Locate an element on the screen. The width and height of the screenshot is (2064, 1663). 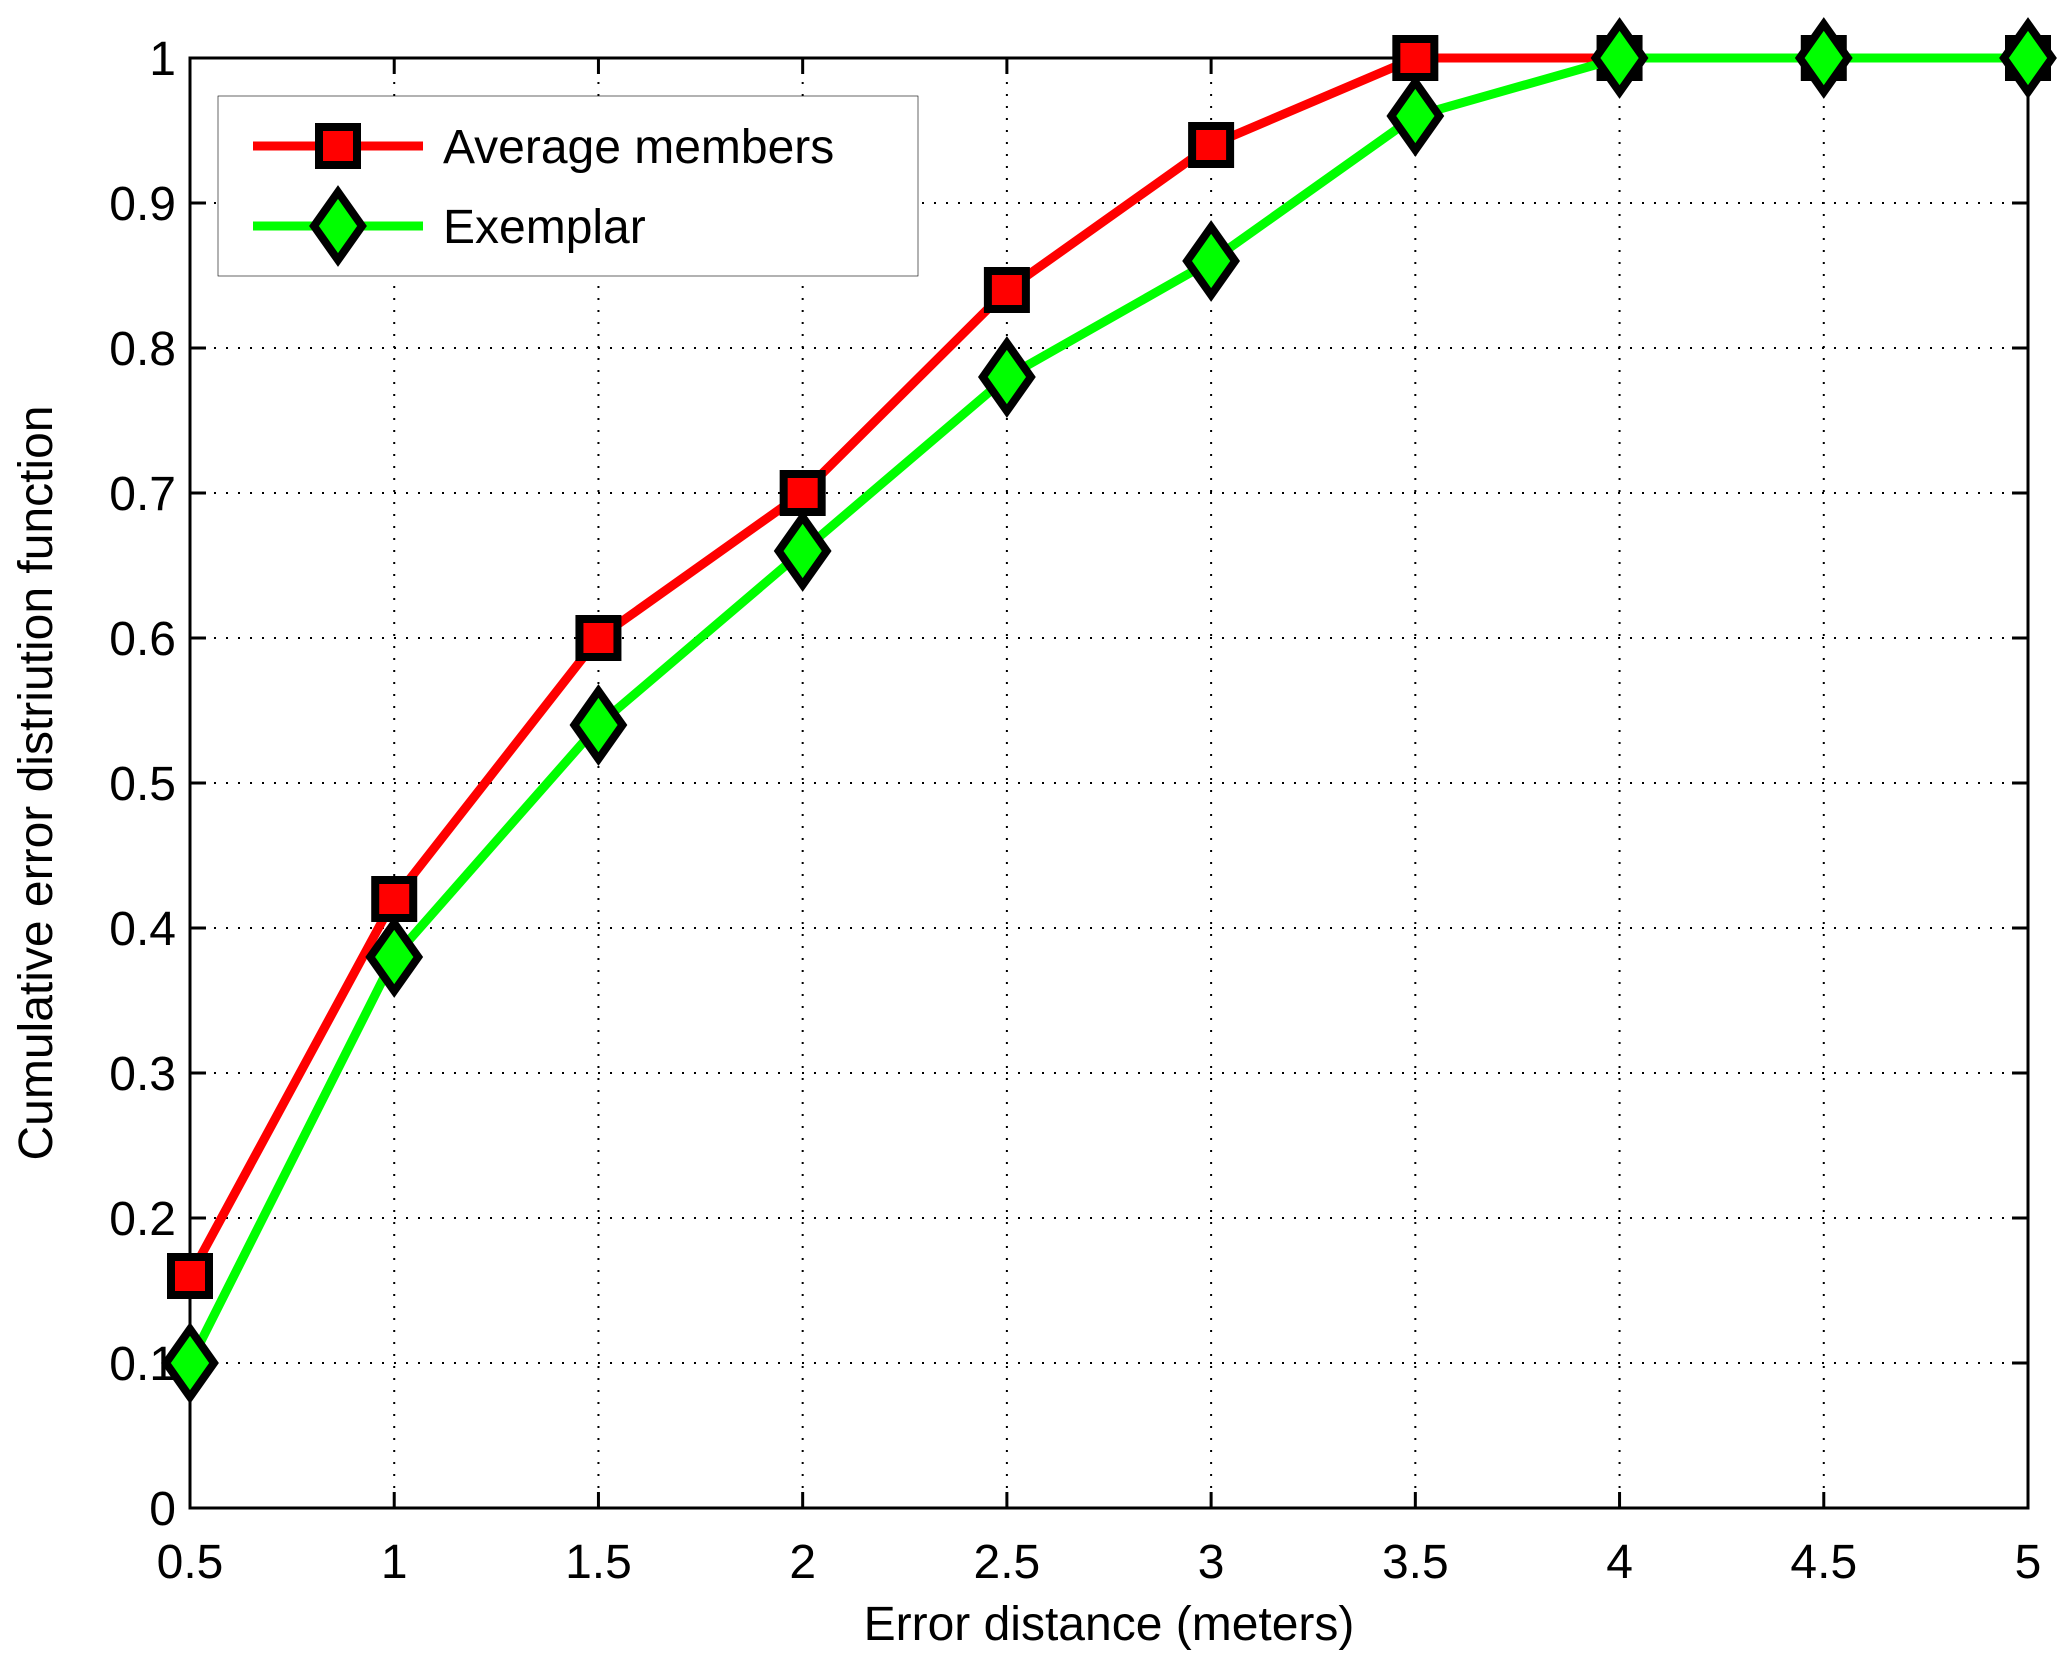
y-tick-label: 0 is located at coordinates (162, 1509).